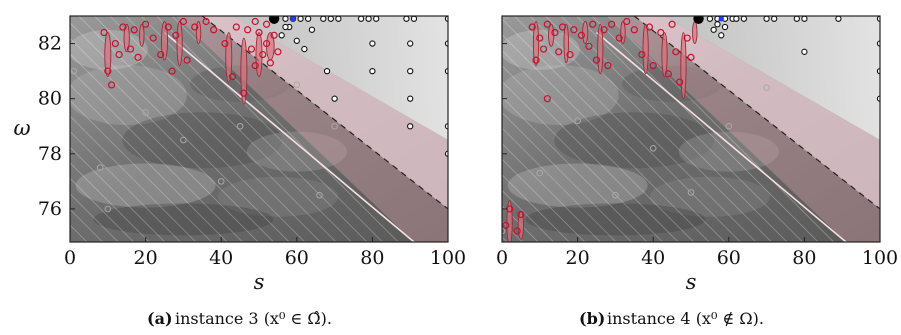 This screenshot has height=335, width=901. Describe the element at coordinates (21, 128) in the screenshot. I see `y-axis-label-a: ω` at that location.